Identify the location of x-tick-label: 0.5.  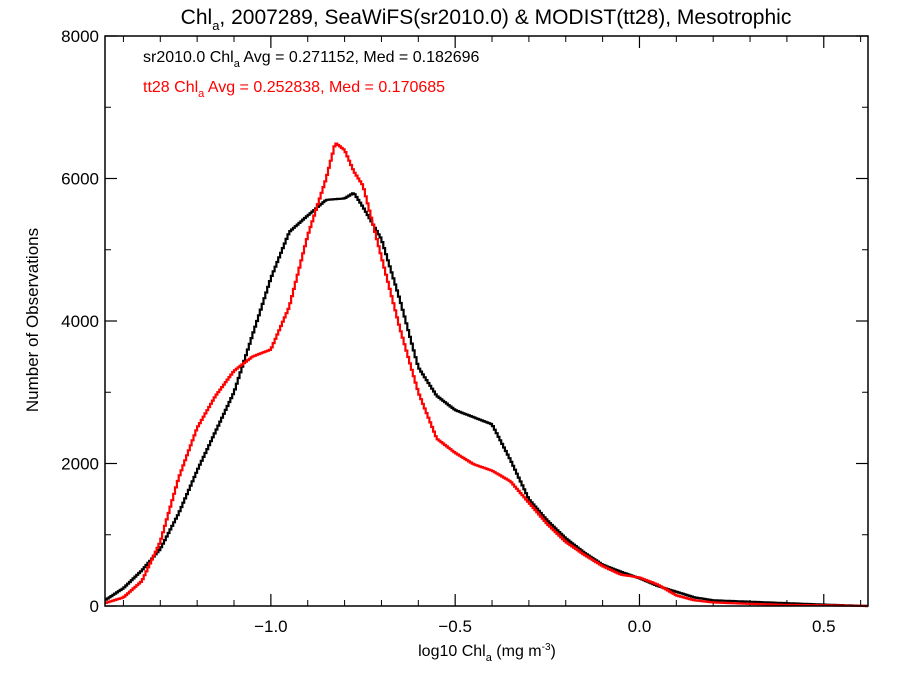
(824, 626).